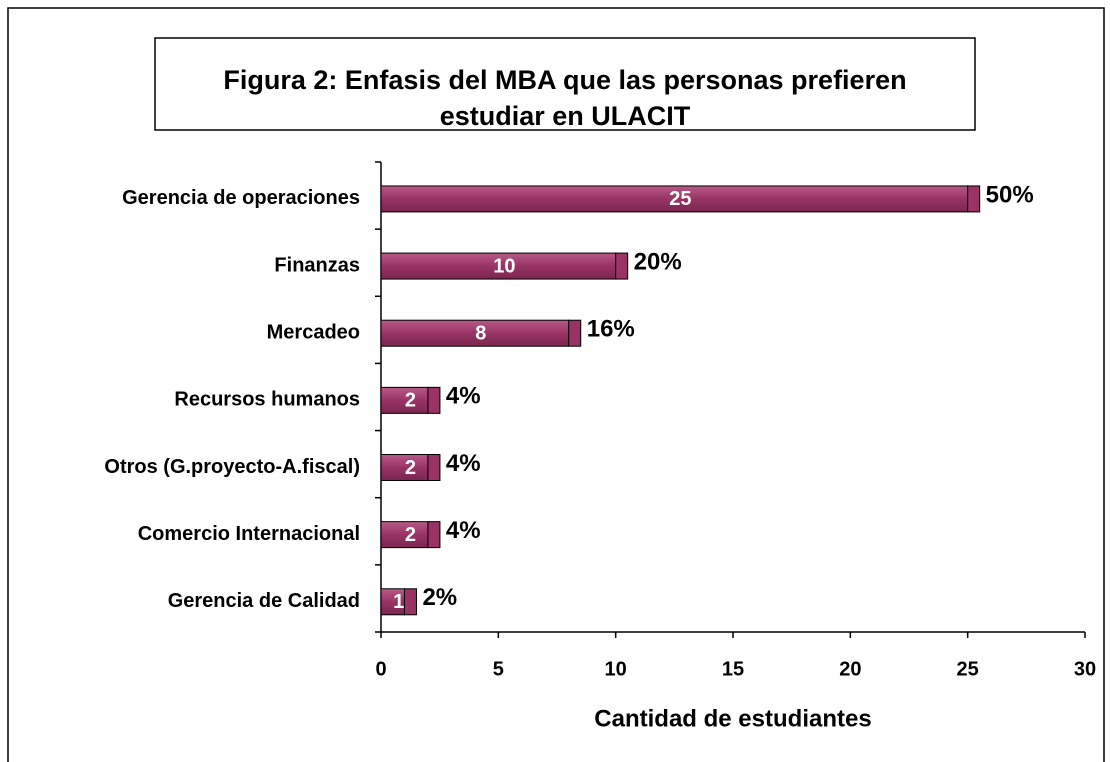  I want to click on bar-value-label: 10, so click(504, 266).